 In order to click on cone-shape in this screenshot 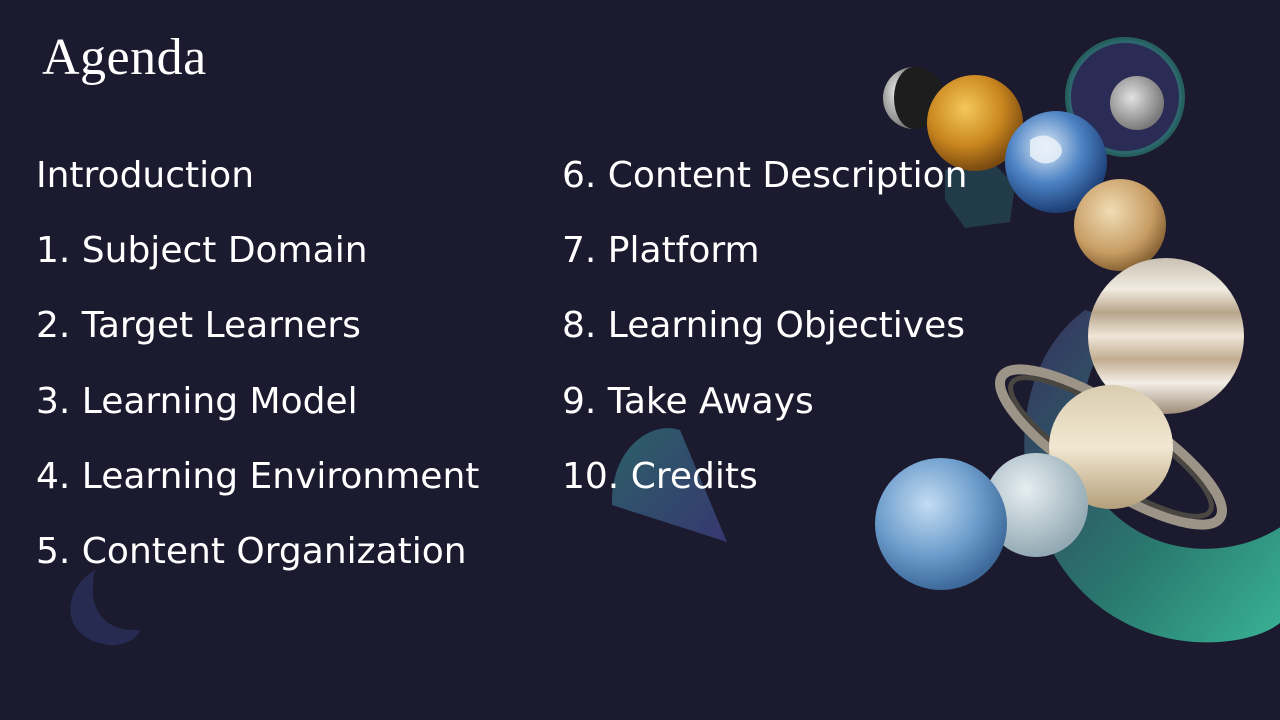, I will do `click(669, 485)`.